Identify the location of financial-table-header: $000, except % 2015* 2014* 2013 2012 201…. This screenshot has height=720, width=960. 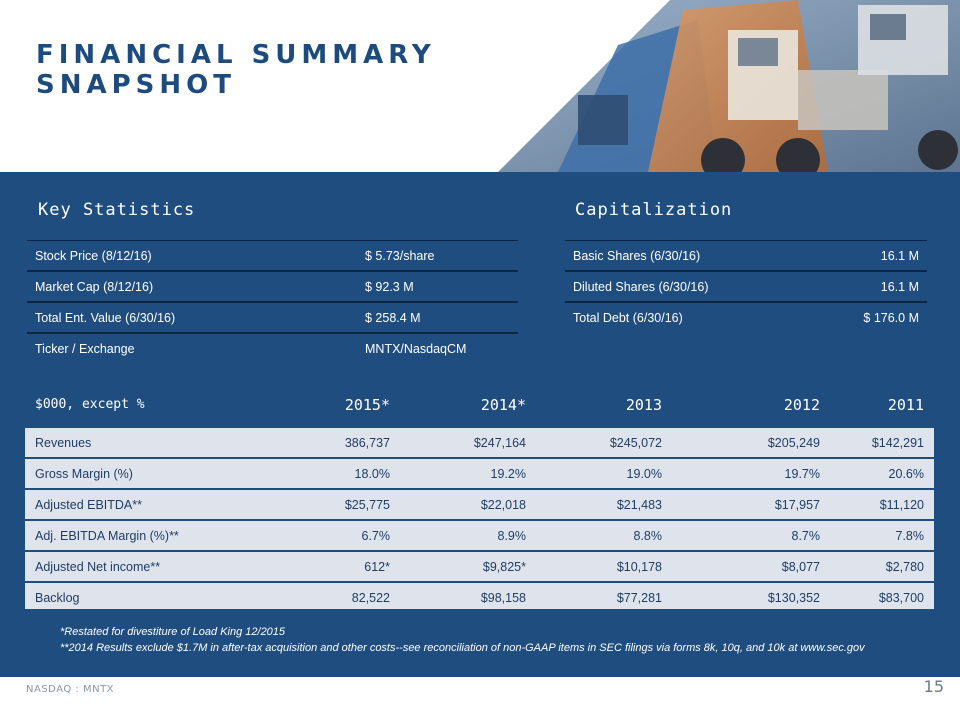
(479, 404).